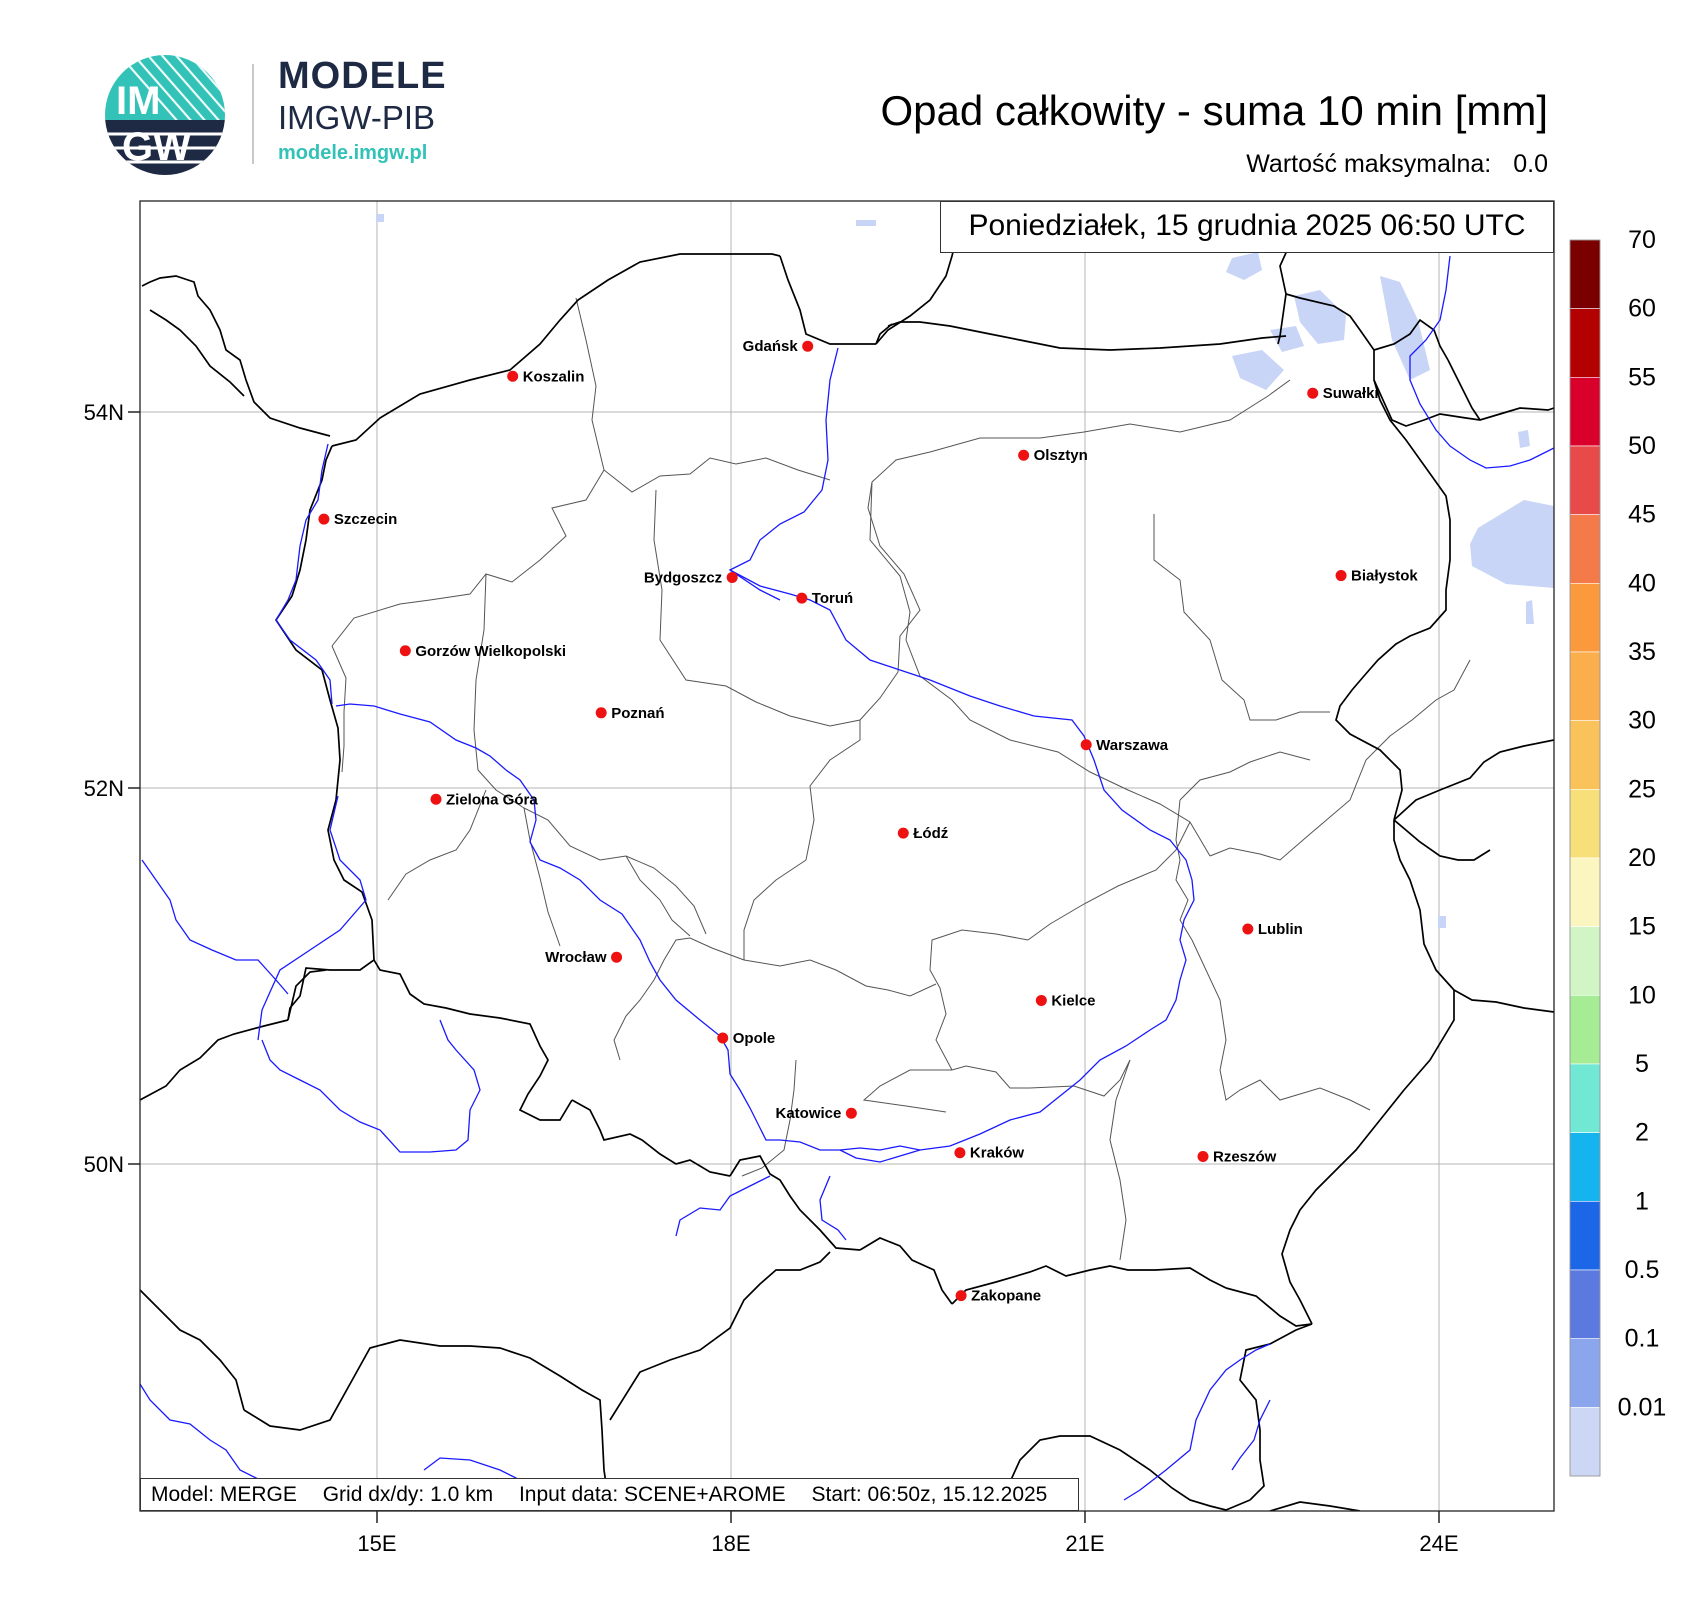 Image resolution: width=1700 pixels, height=1600 pixels. I want to click on city-label: Zakopane, so click(1006, 1296).